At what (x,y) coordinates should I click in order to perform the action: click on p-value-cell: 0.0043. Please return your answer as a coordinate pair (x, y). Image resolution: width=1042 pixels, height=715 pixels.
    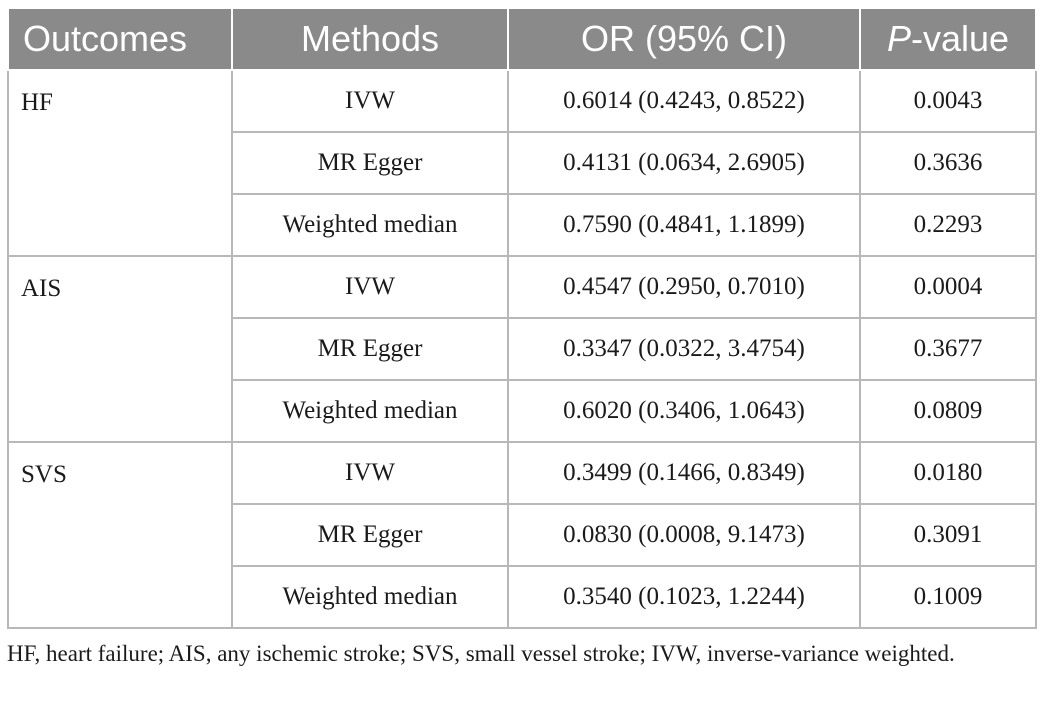
    Looking at the image, I should click on (948, 101).